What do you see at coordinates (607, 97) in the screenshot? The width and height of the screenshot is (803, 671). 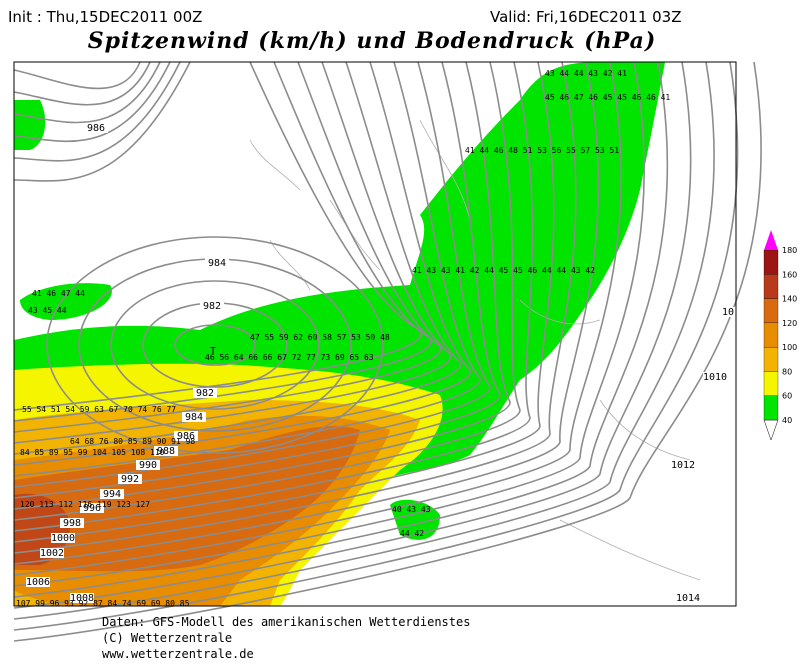 I see `wind-speed-labels: 45 46 47 46 45 45 46 46 41` at bounding box center [607, 97].